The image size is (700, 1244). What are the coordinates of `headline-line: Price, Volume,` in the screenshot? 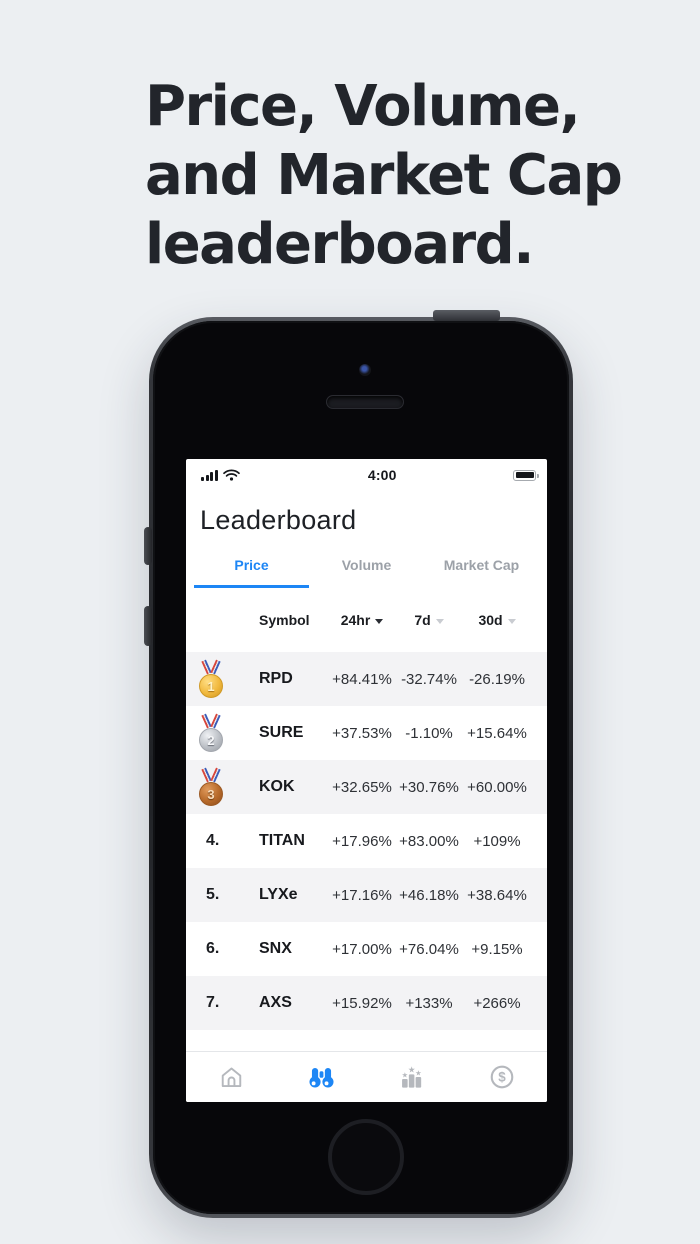 It's located at (363, 106).